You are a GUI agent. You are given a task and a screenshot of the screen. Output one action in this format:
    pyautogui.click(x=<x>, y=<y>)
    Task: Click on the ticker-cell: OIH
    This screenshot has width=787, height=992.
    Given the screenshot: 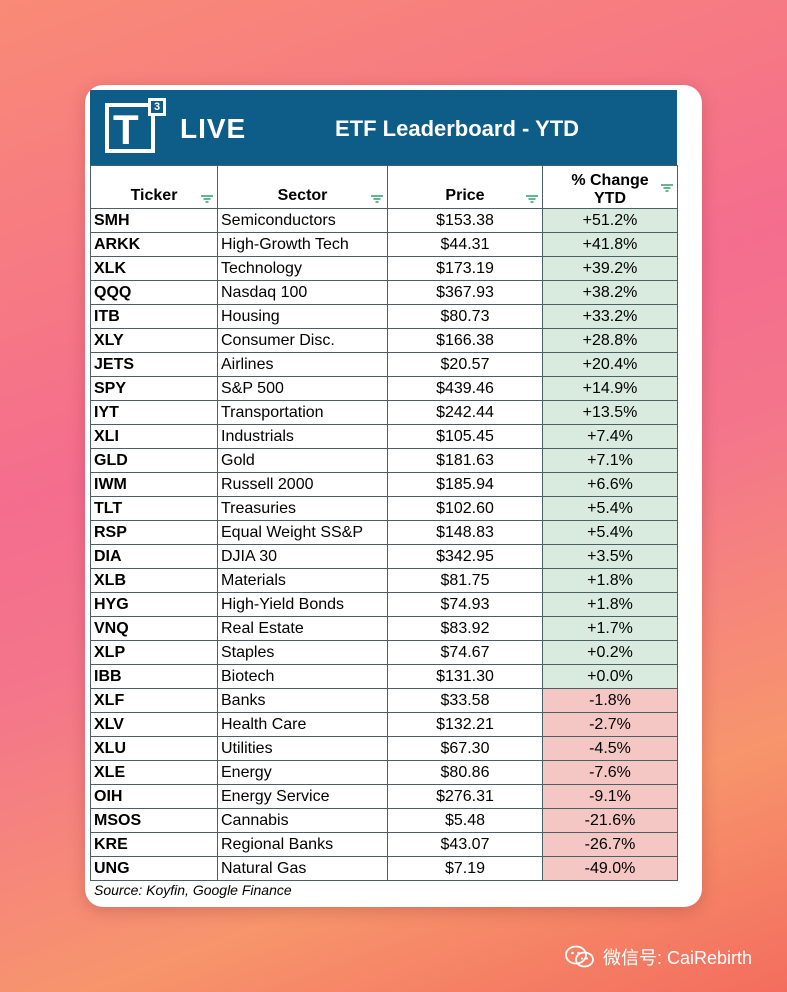 What is the action you would take?
    pyautogui.click(x=154, y=796)
    